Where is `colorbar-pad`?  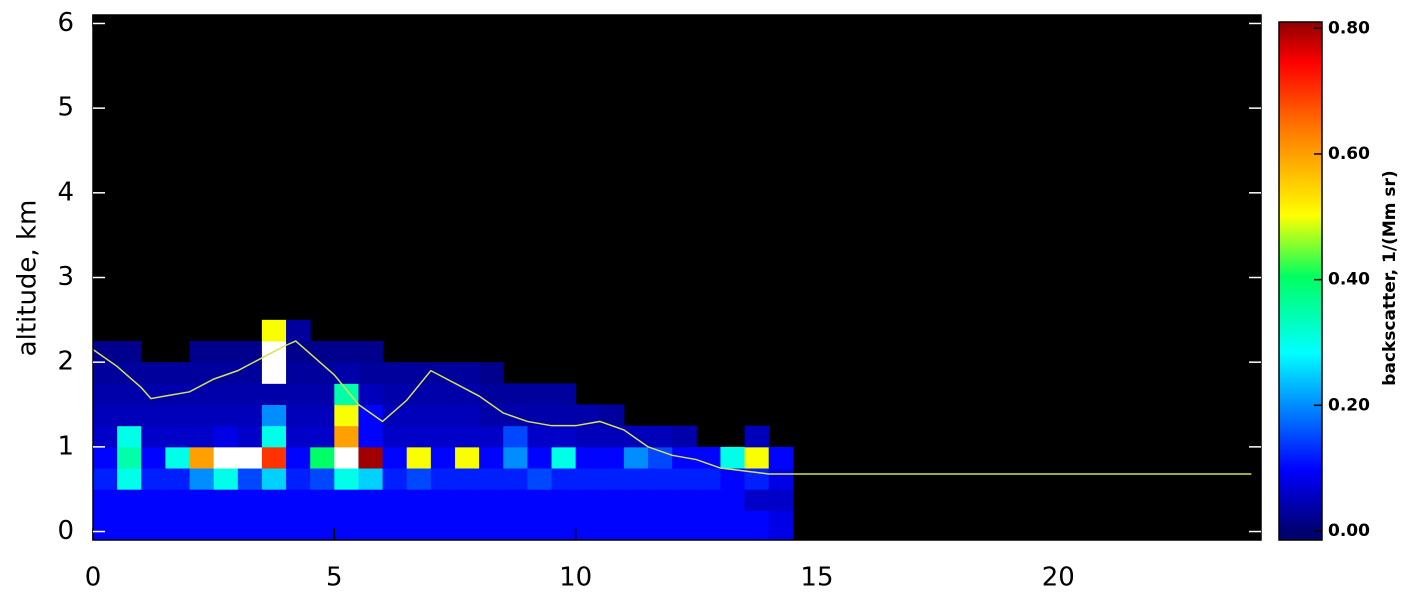 colorbar-pad is located at coordinates (1300, 535).